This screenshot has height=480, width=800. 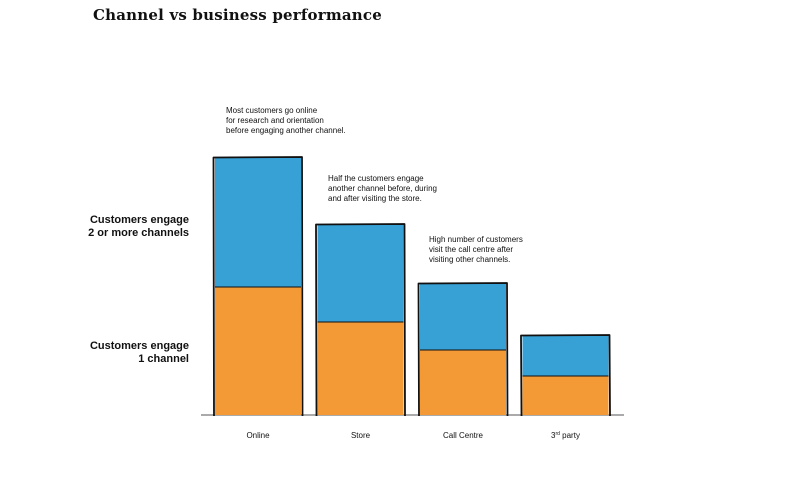 What do you see at coordinates (138, 226) in the screenshot?
I see `legend-label-multi-channel: Customers engage 2 or more channels` at bounding box center [138, 226].